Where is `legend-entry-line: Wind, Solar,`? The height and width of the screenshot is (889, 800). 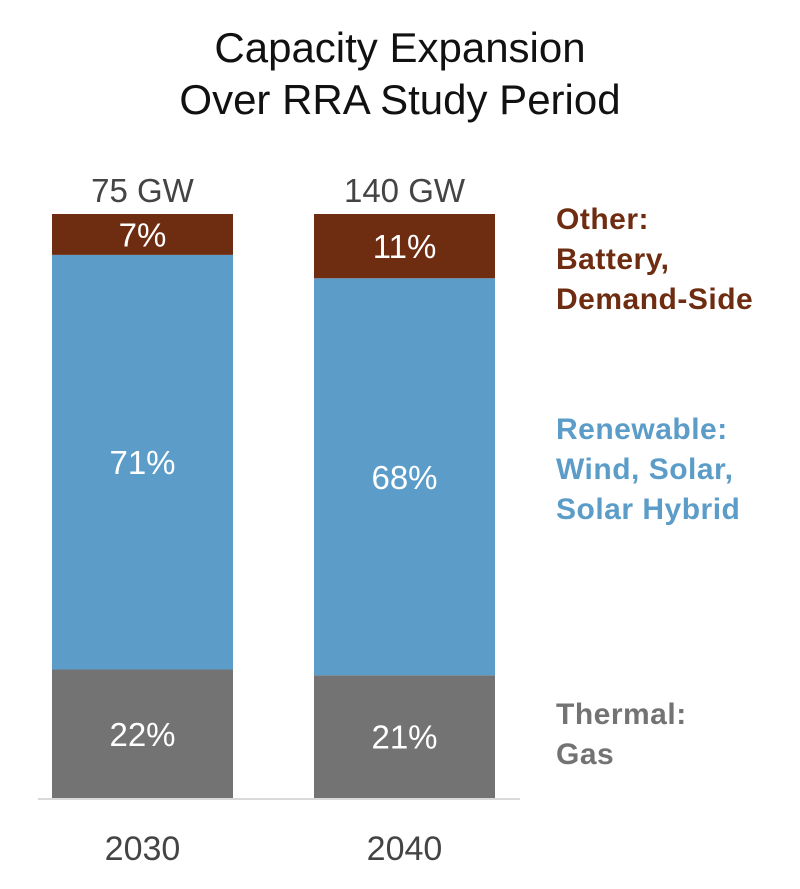
legend-entry-line: Wind, Solar, is located at coordinates (645, 469).